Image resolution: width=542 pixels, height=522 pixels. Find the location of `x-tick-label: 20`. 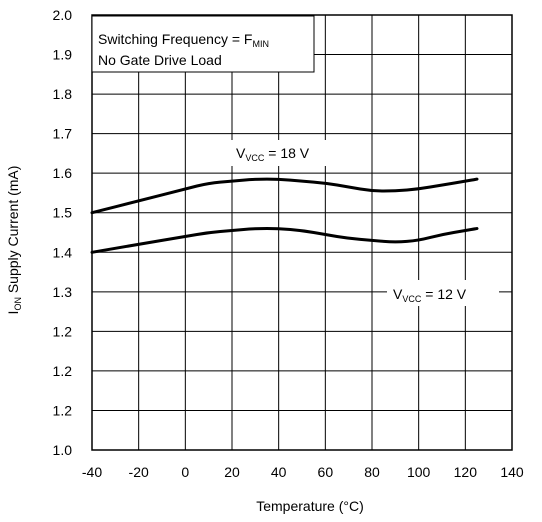

x-tick-label: 20 is located at coordinates (232, 472).